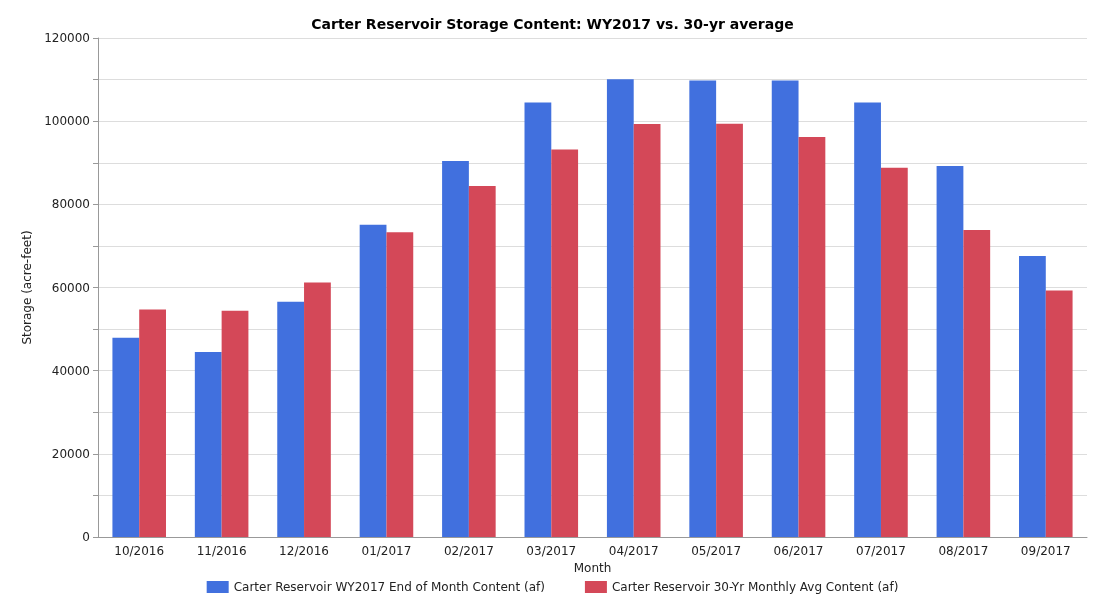 The image size is (1105, 610). I want to click on x-tick-label: 12/2016, so click(304, 551).